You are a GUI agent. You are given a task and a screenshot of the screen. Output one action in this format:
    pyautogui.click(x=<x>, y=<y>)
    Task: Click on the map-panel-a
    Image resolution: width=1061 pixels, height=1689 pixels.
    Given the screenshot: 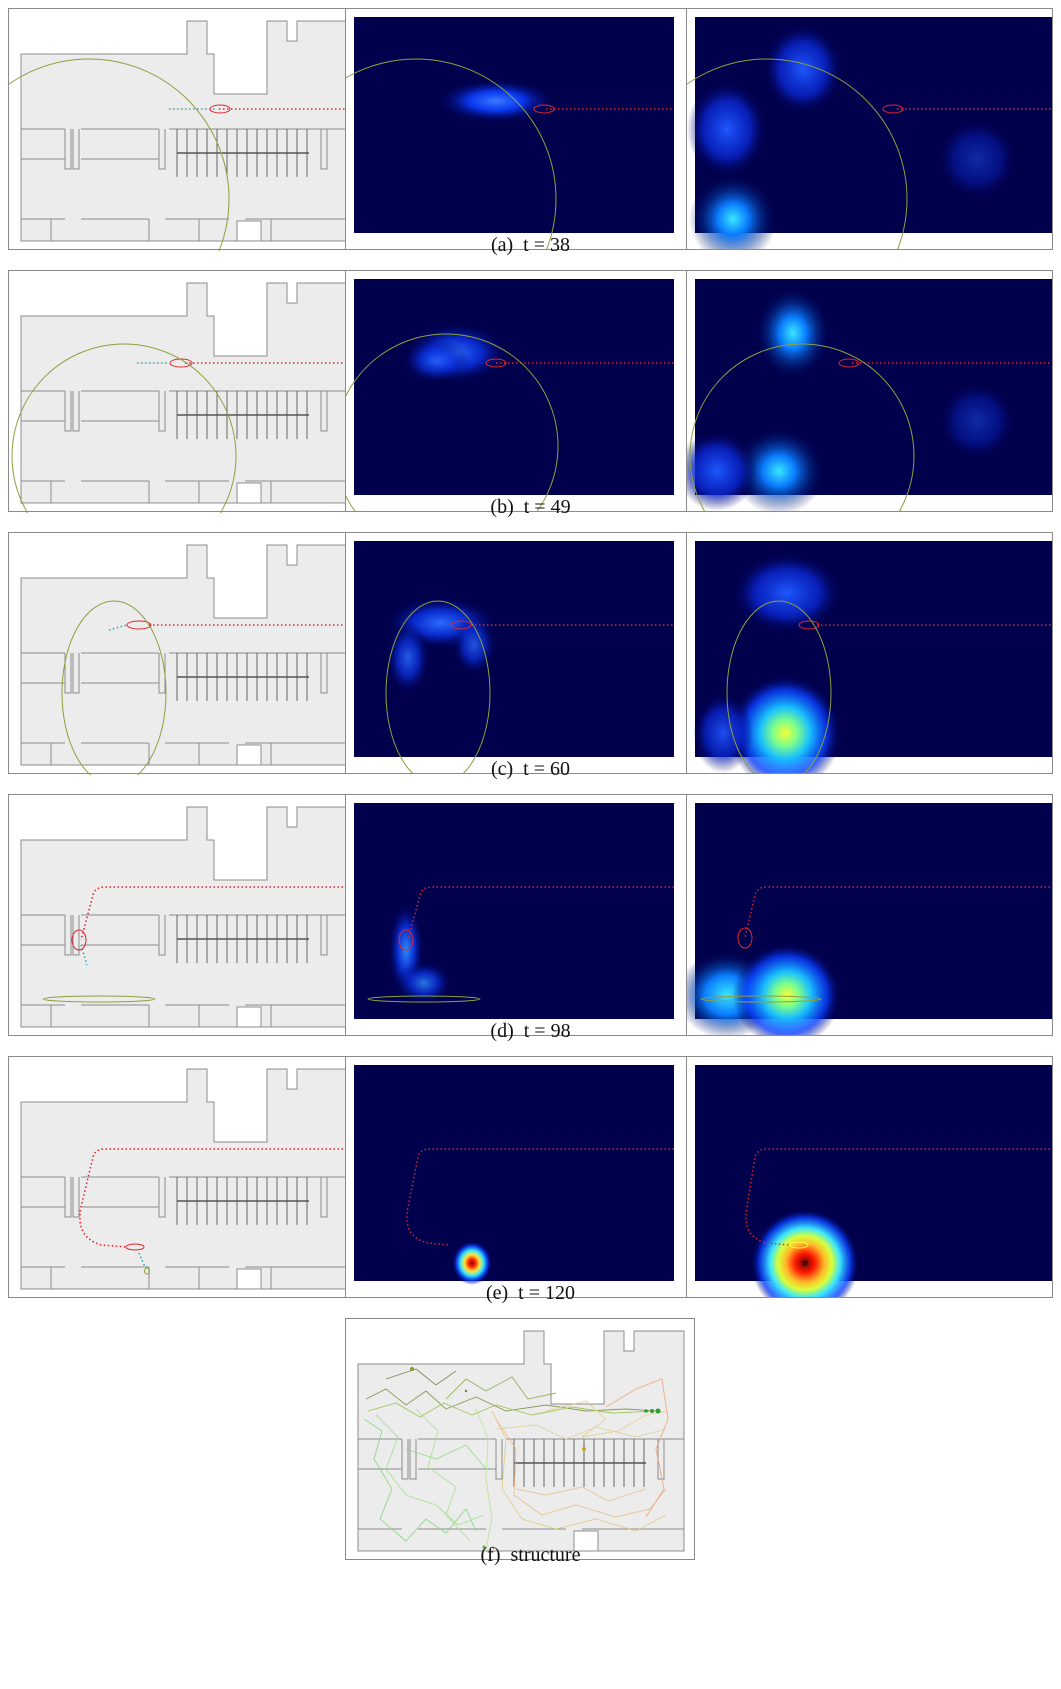 What is the action you would take?
    pyautogui.click(x=183, y=129)
    